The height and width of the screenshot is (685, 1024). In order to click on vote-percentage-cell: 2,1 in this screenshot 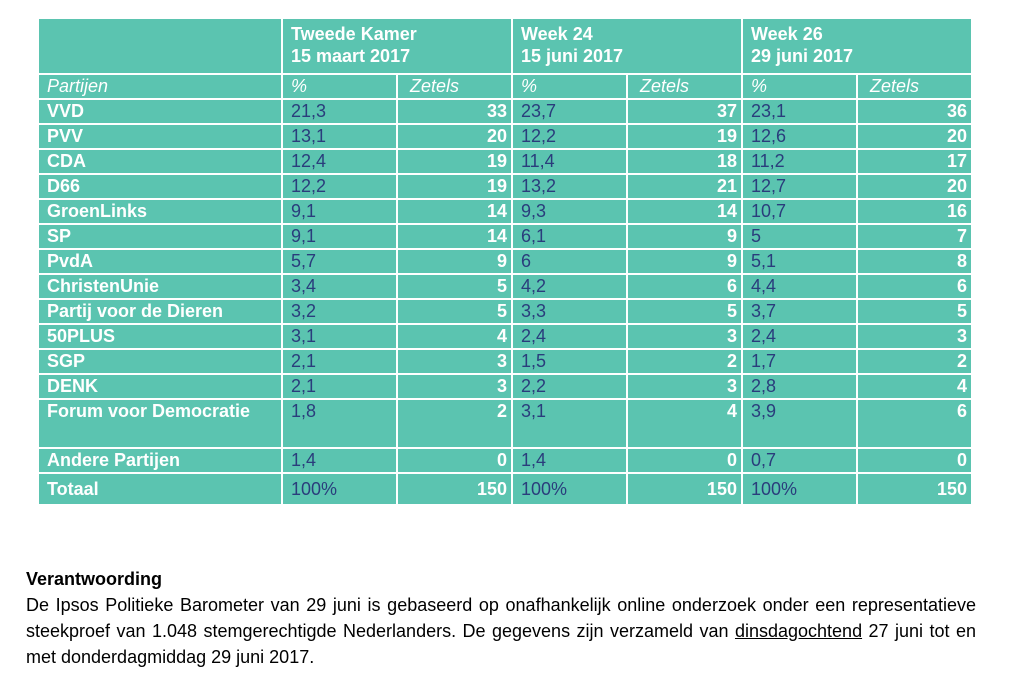, I will do `click(339, 361)`.